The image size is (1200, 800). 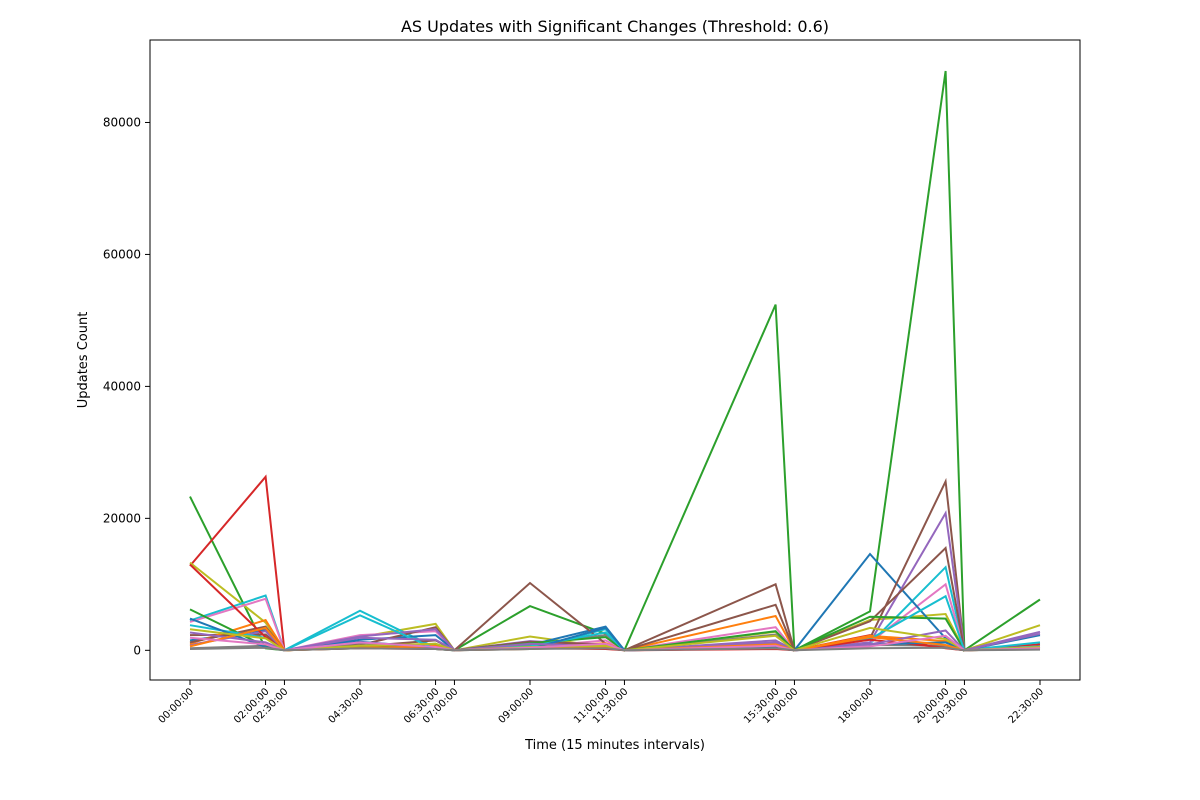 What do you see at coordinates (137, 650) in the screenshot?
I see `y-tick-label: 0` at bounding box center [137, 650].